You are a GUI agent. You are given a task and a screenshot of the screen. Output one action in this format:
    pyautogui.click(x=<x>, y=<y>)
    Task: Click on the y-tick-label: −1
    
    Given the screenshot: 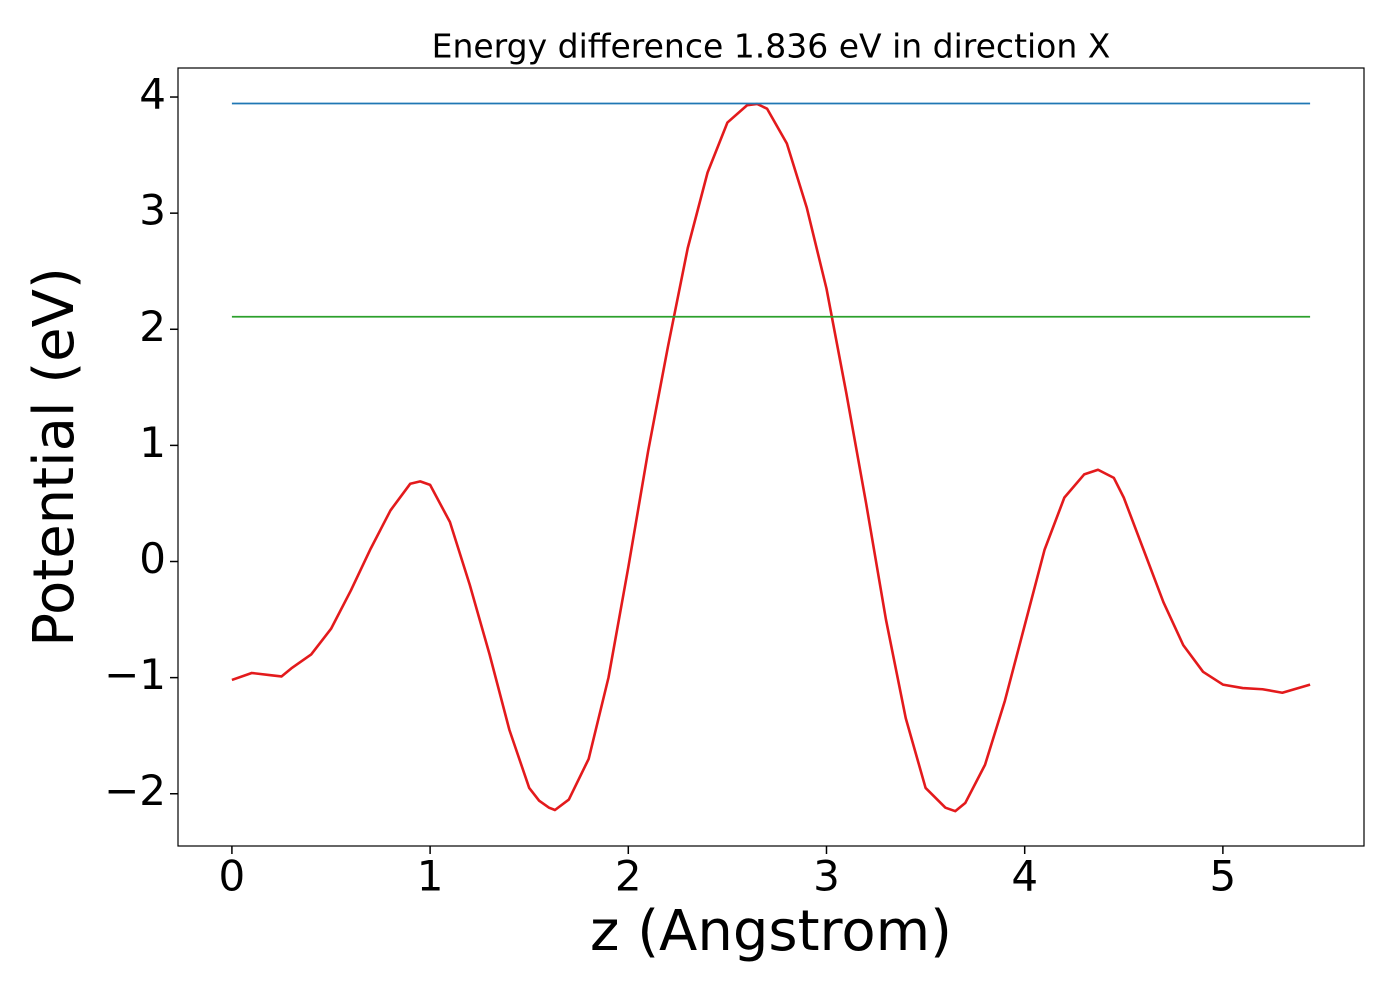 What is the action you would take?
    pyautogui.click(x=135, y=674)
    